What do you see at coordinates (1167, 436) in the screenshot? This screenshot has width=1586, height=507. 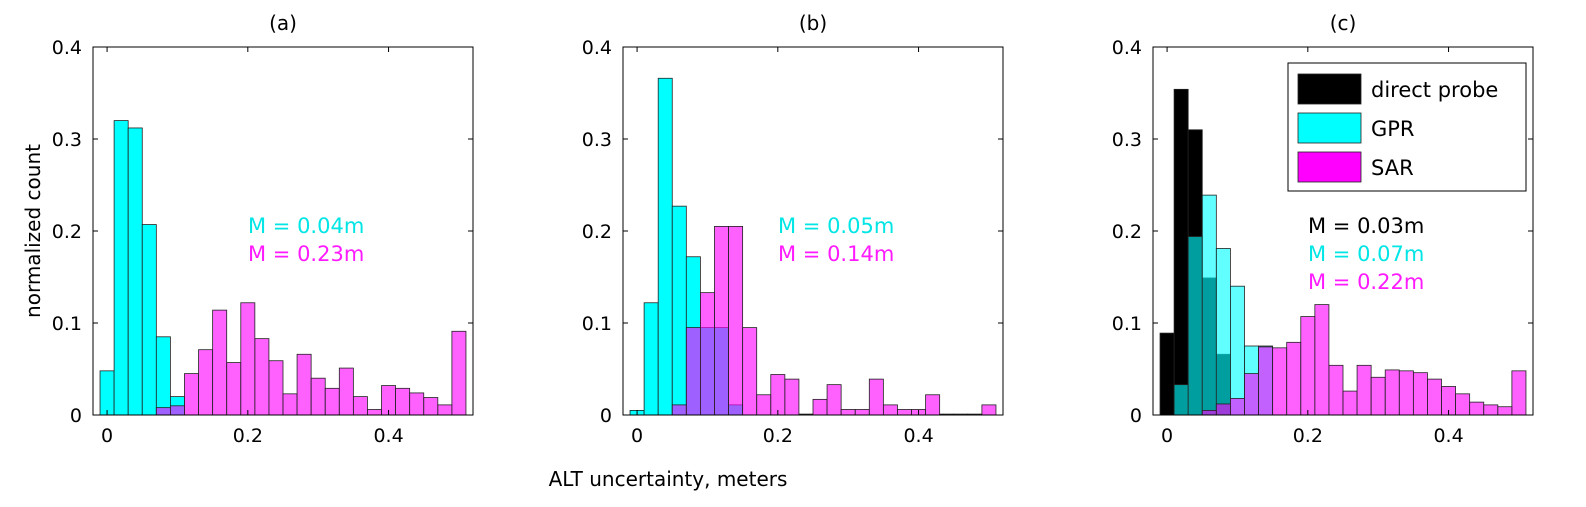 I see `x-tick-label: 0` at bounding box center [1167, 436].